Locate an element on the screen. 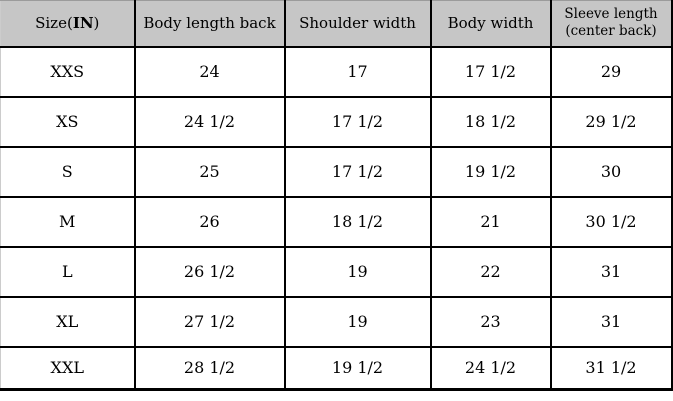 This screenshot has width=673, height=401. body-length-cell: 27 1/2 is located at coordinates (209, 321).